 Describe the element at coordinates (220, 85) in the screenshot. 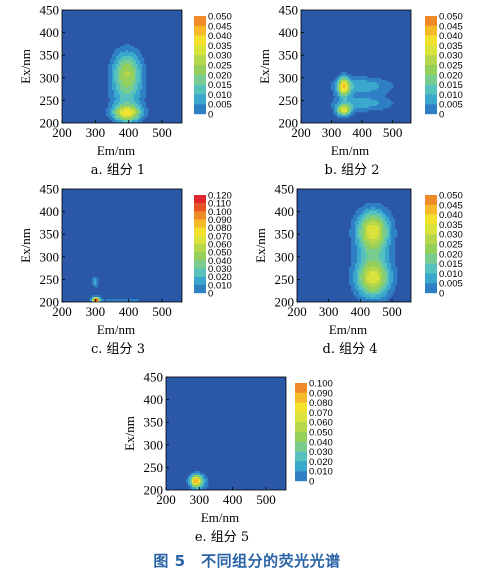

I see `colorbar-tick-label: 0.015` at that location.